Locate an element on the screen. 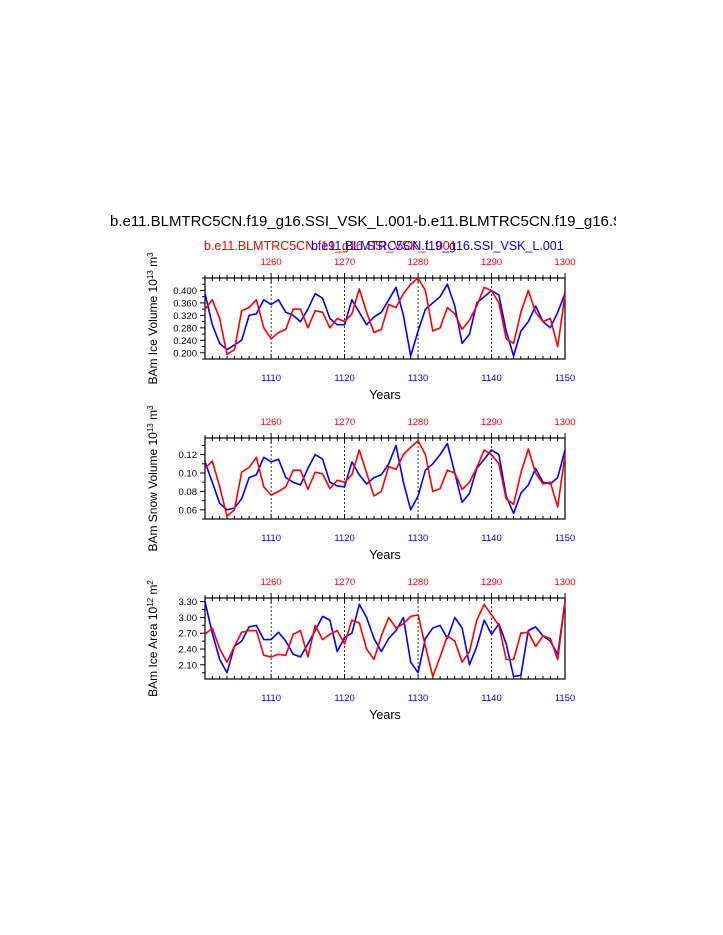 This screenshot has height=935, width=723. panel3-bottom-tick-label: 1150 is located at coordinates (565, 698).